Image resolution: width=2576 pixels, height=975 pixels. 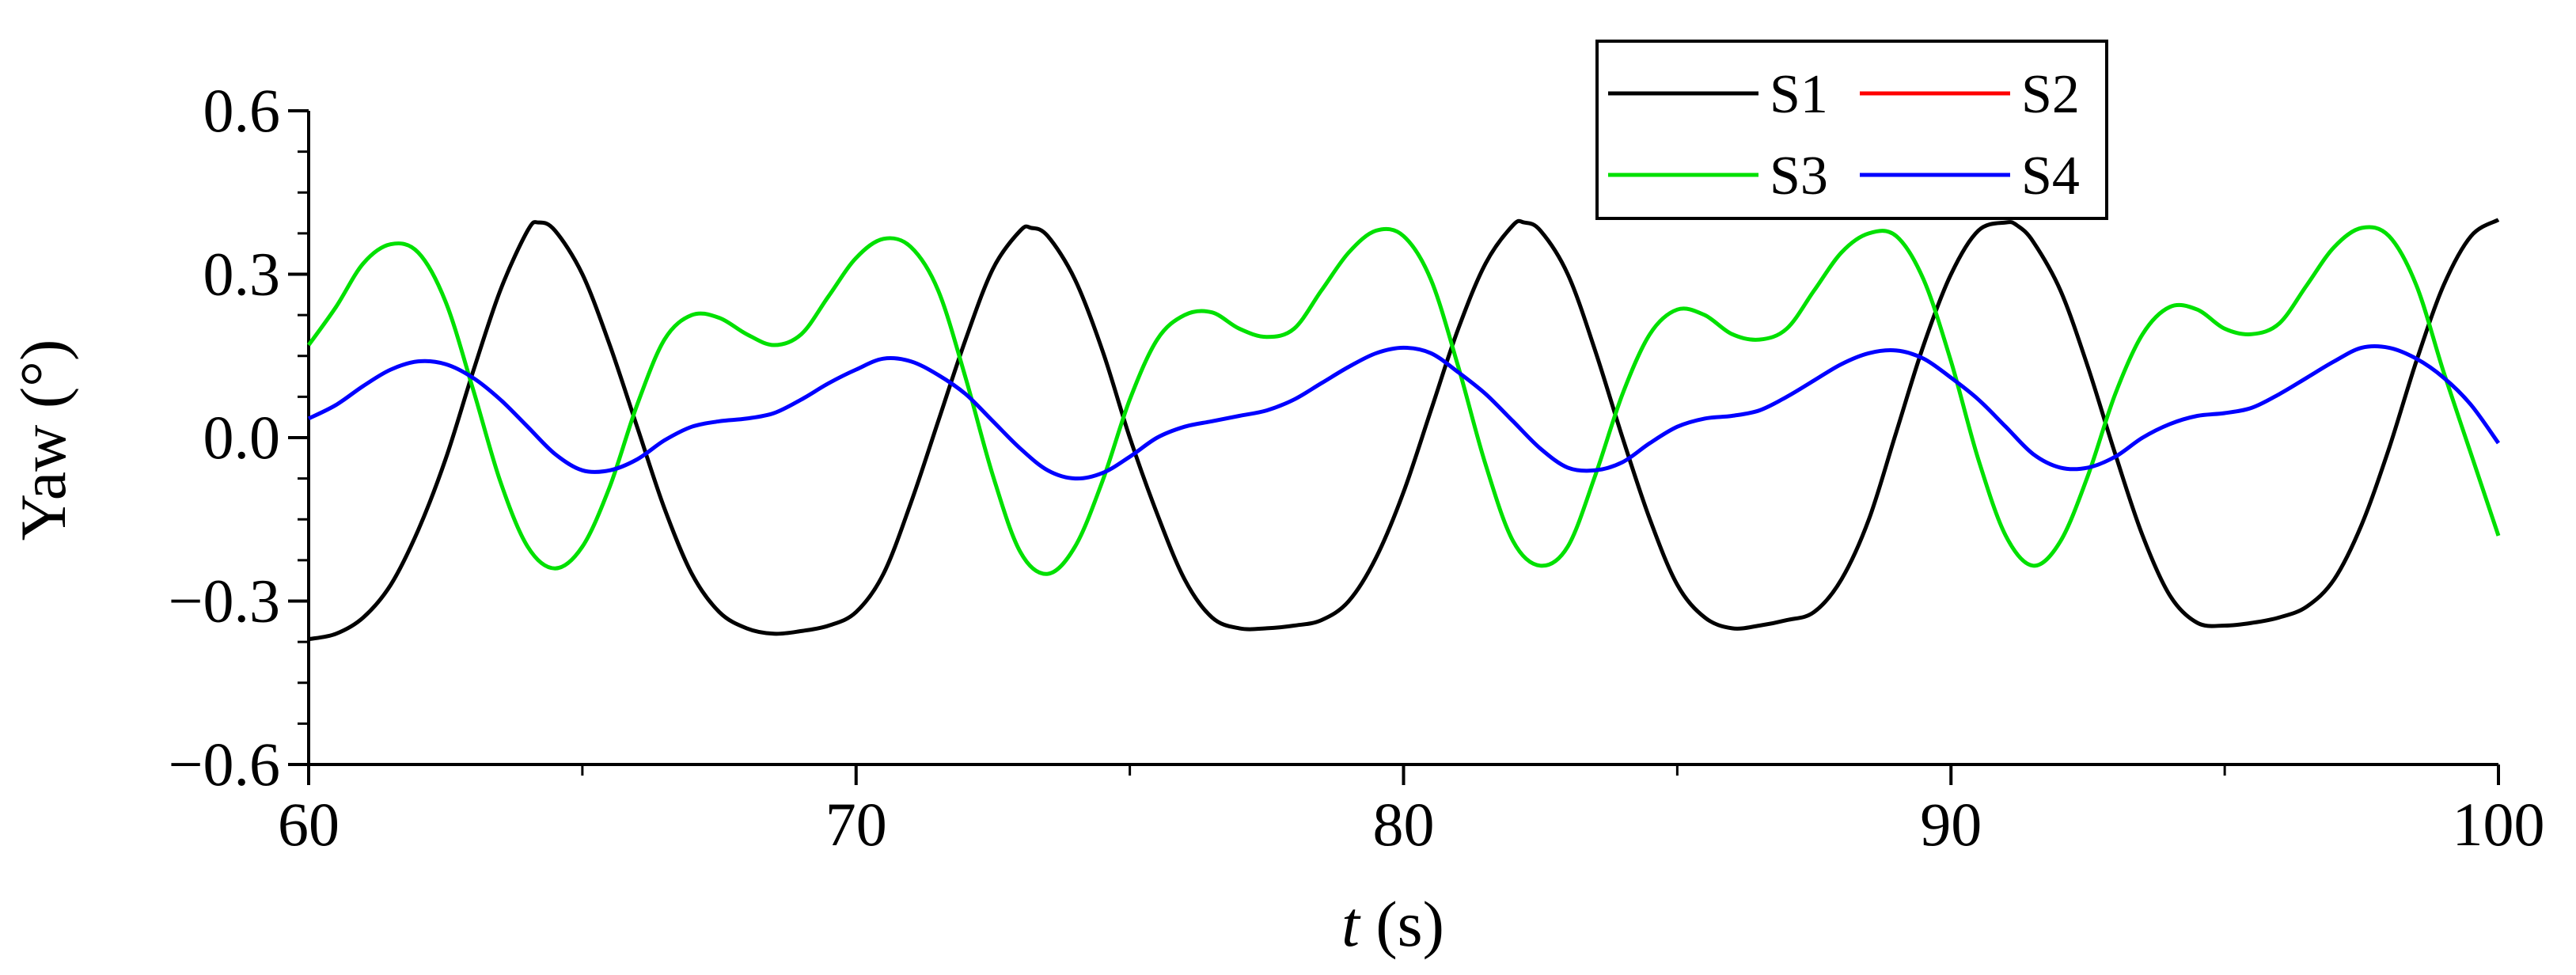 What do you see at coordinates (1351, 924) in the screenshot?
I see `x-axis-label-symbol: t` at bounding box center [1351, 924].